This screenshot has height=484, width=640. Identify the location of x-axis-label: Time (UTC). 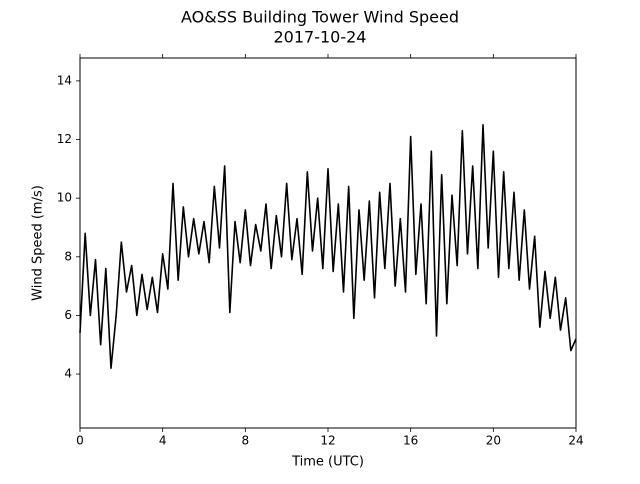
(327, 462).